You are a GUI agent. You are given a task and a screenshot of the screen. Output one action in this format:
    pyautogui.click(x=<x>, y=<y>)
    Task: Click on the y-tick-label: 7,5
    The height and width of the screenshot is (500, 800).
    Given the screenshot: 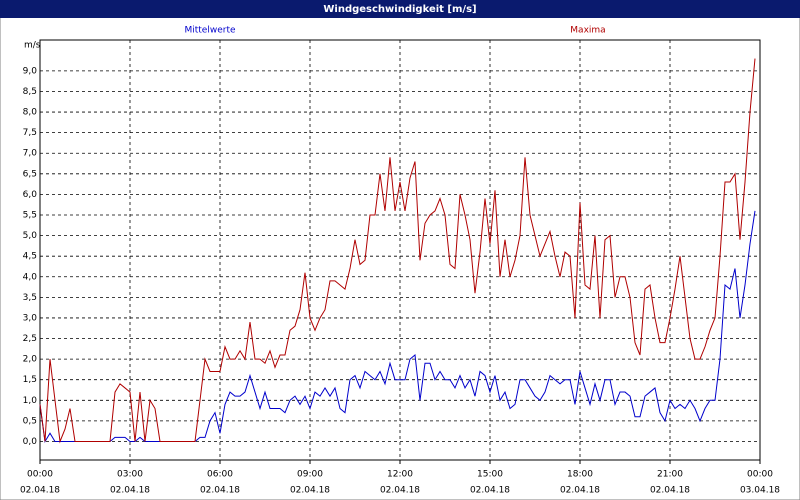 What is the action you would take?
    pyautogui.click(x=30, y=133)
    